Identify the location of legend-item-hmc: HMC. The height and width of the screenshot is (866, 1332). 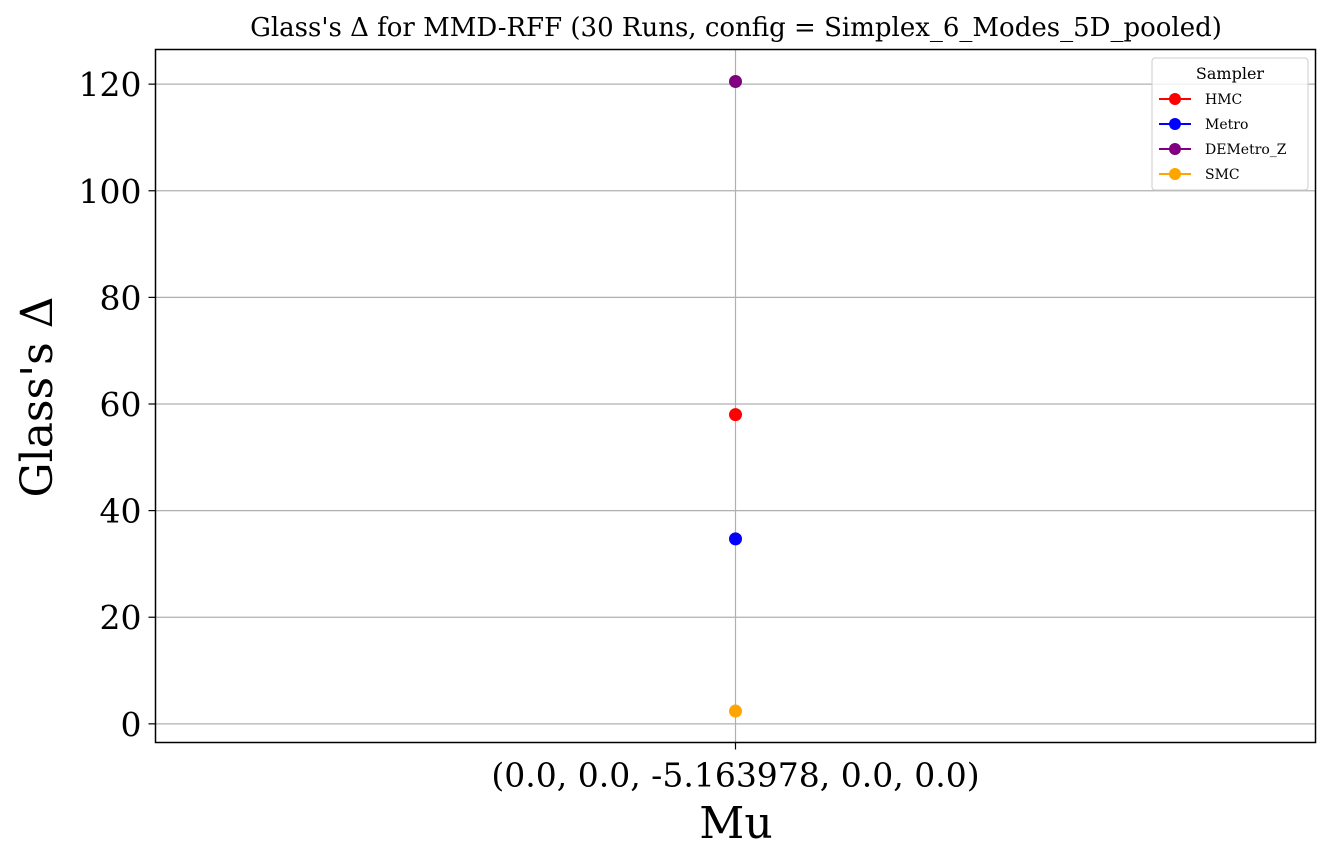
(1200, 100).